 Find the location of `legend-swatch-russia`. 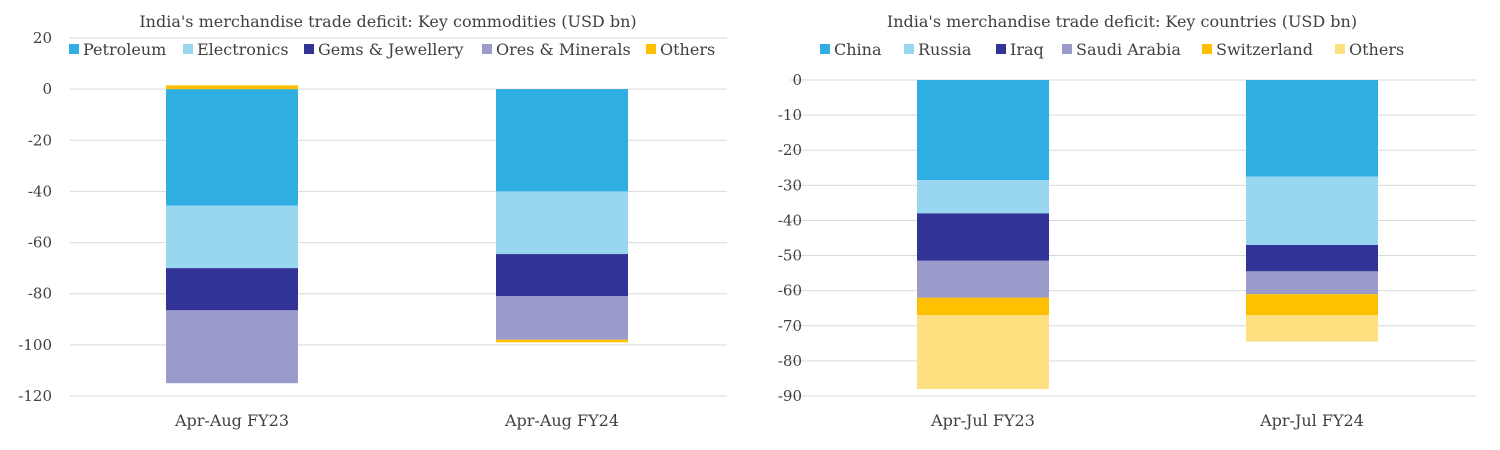

legend-swatch-russia is located at coordinates (909, 49).